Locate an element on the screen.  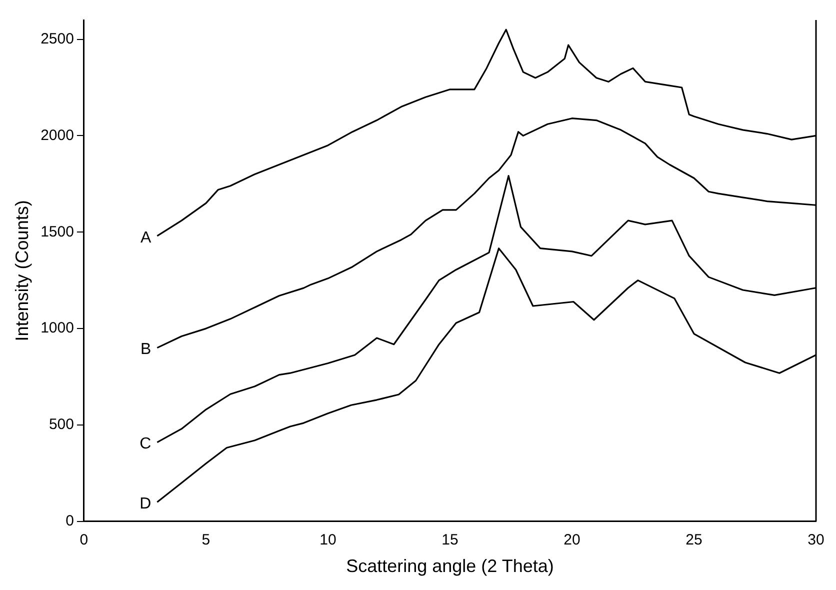
y-tick-label: 2500 is located at coordinates (57, 39).